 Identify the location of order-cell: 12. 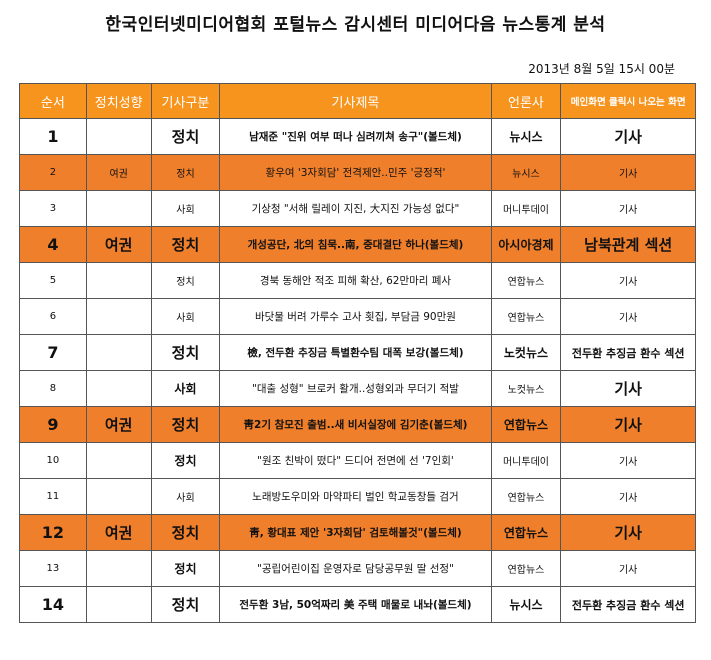
(53, 532).